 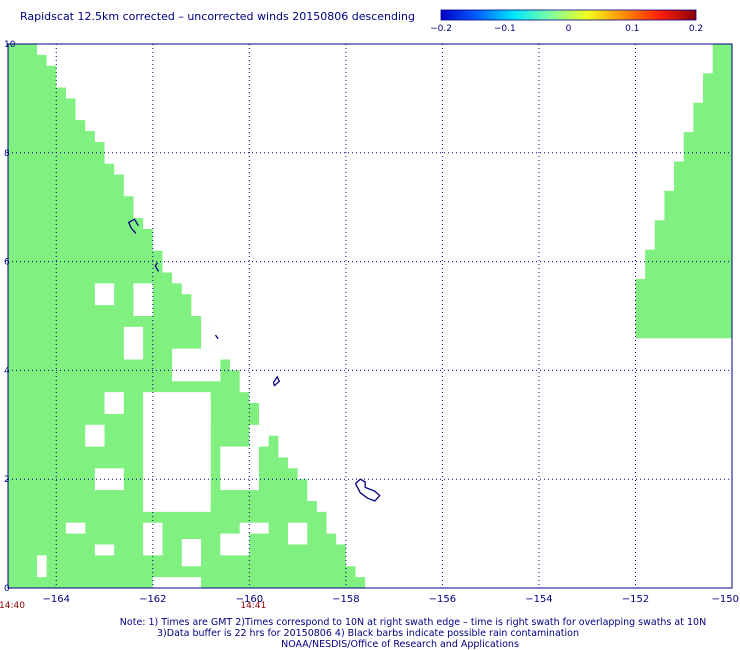 What do you see at coordinates (566, 21) in the screenshot?
I see `colorbar: −0.2 −0.1 0 0.1 0.2` at bounding box center [566, 21].